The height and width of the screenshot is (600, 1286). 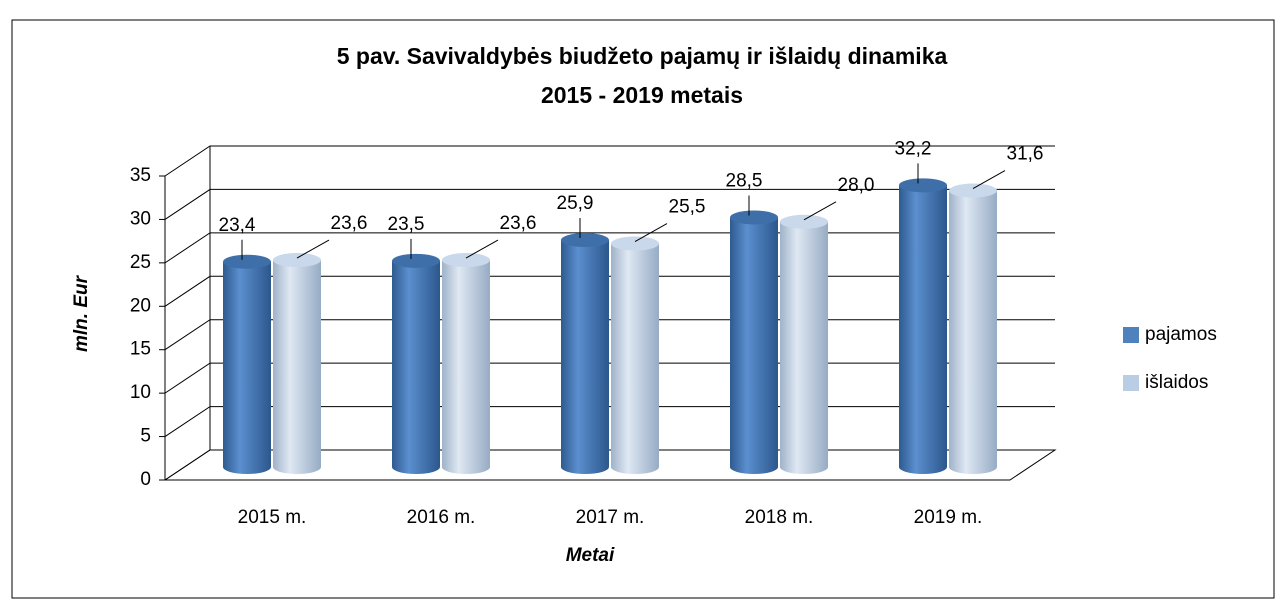 What do you see at coordinates (237, 225) in the screenshot?
I see `data-label: 23,4` at bounding box center [237, 225].